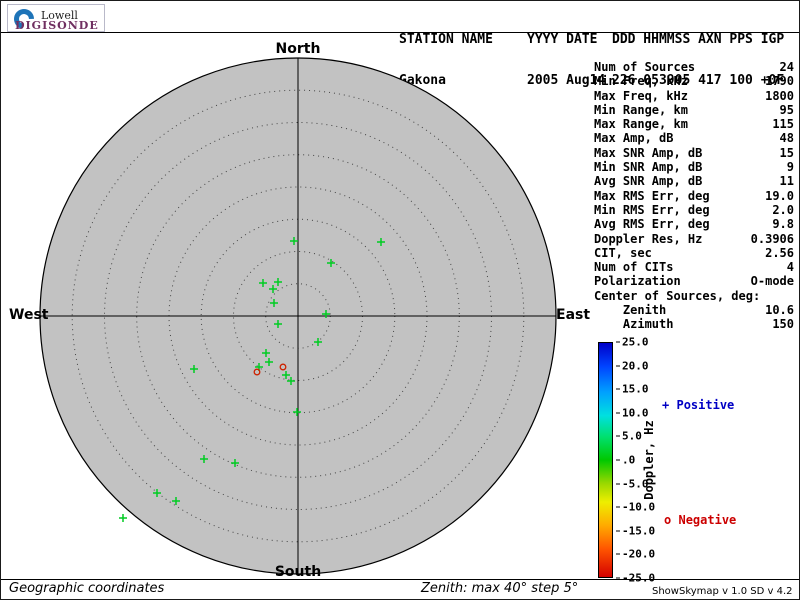  Describe the element at coordinates (790, 267) in the screenshot. I see `stat-value: 4` at that location.